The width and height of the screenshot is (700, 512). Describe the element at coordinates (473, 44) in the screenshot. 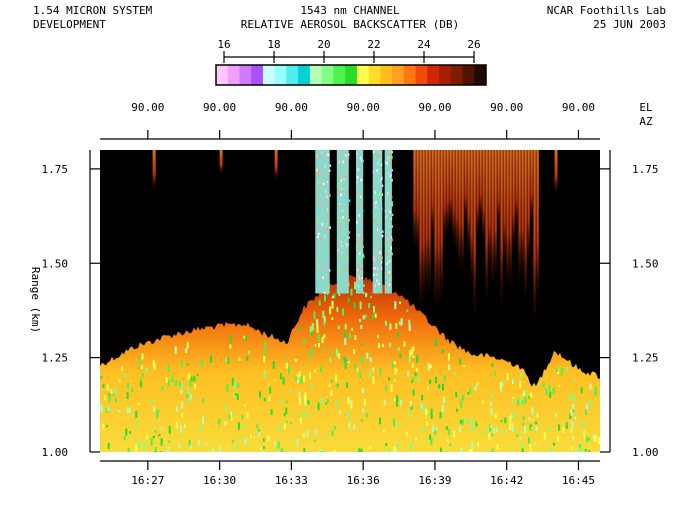

I see `colorbar-tick-label: 26` at that location.